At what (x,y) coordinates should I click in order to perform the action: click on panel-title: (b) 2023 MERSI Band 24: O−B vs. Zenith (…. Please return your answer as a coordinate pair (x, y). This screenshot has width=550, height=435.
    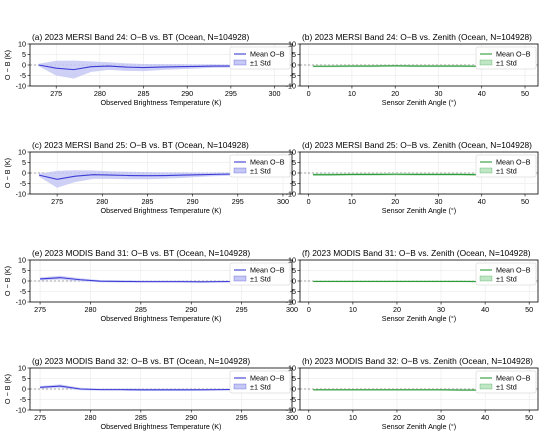
    Looking at the image, I should click on (417, 37).